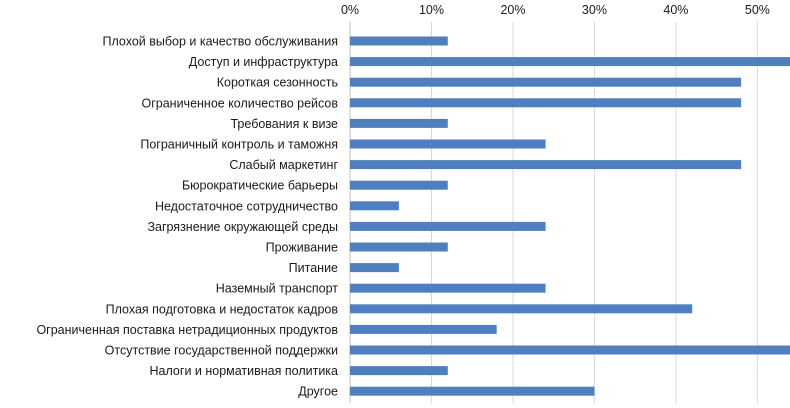 The height and width of the screenshot is (408, 790). What do you see at coordinates (260, 186) in the screenshot?
I see `category-label: Бюрократические барьеры` at bounding box center [260, 186].